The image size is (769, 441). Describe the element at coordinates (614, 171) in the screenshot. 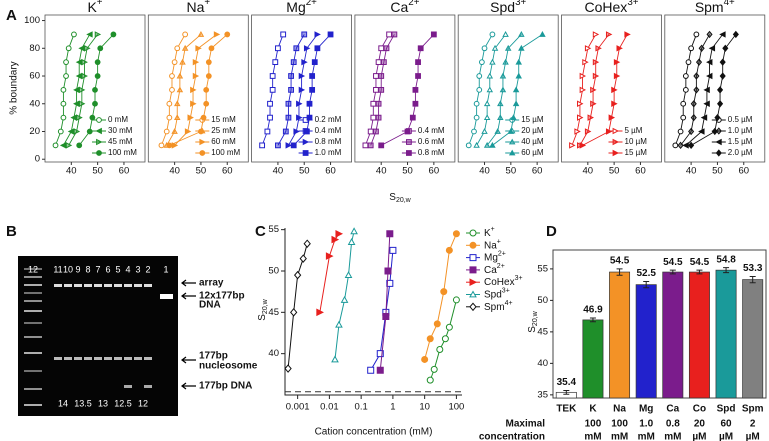

I see `x-tick-label: 50` at that location.